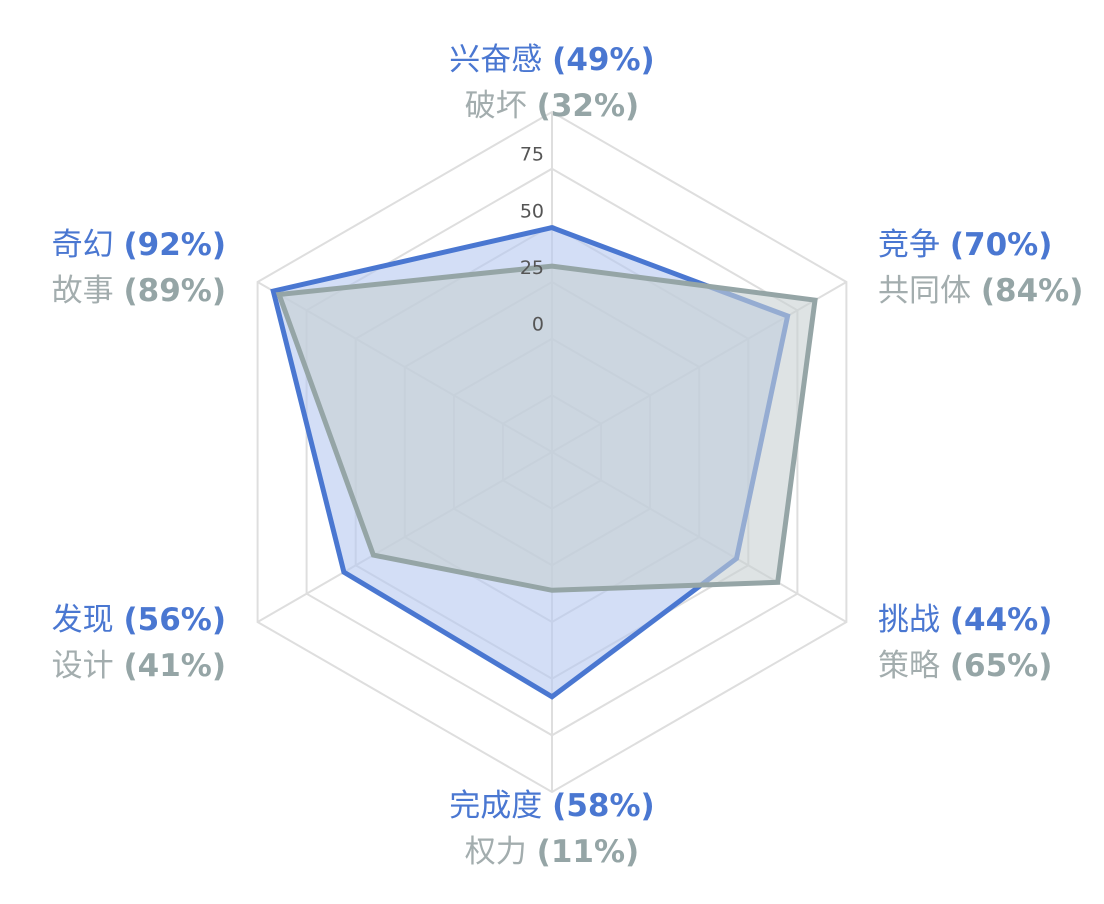 Image resolution: width=1104 pixels, height=904 pixels. Describe the element at coordinates (538, 325) in the screenshot. I see `tick-label: 0` at that location.